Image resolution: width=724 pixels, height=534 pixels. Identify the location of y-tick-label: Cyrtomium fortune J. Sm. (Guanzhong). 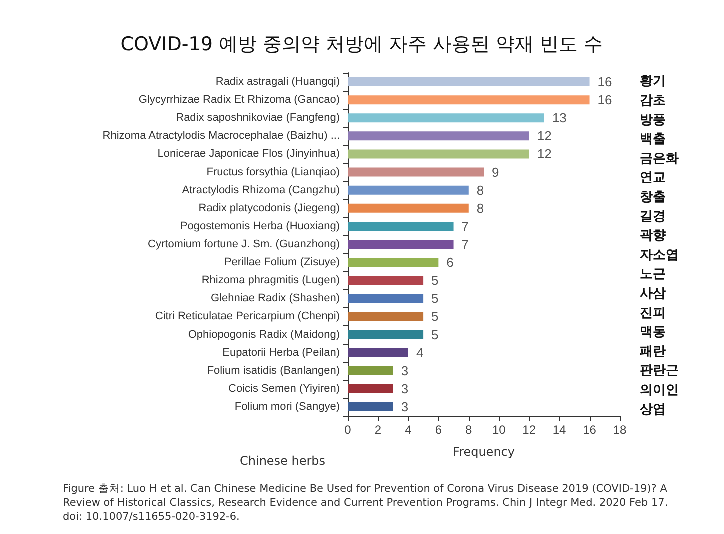
(244, 244).